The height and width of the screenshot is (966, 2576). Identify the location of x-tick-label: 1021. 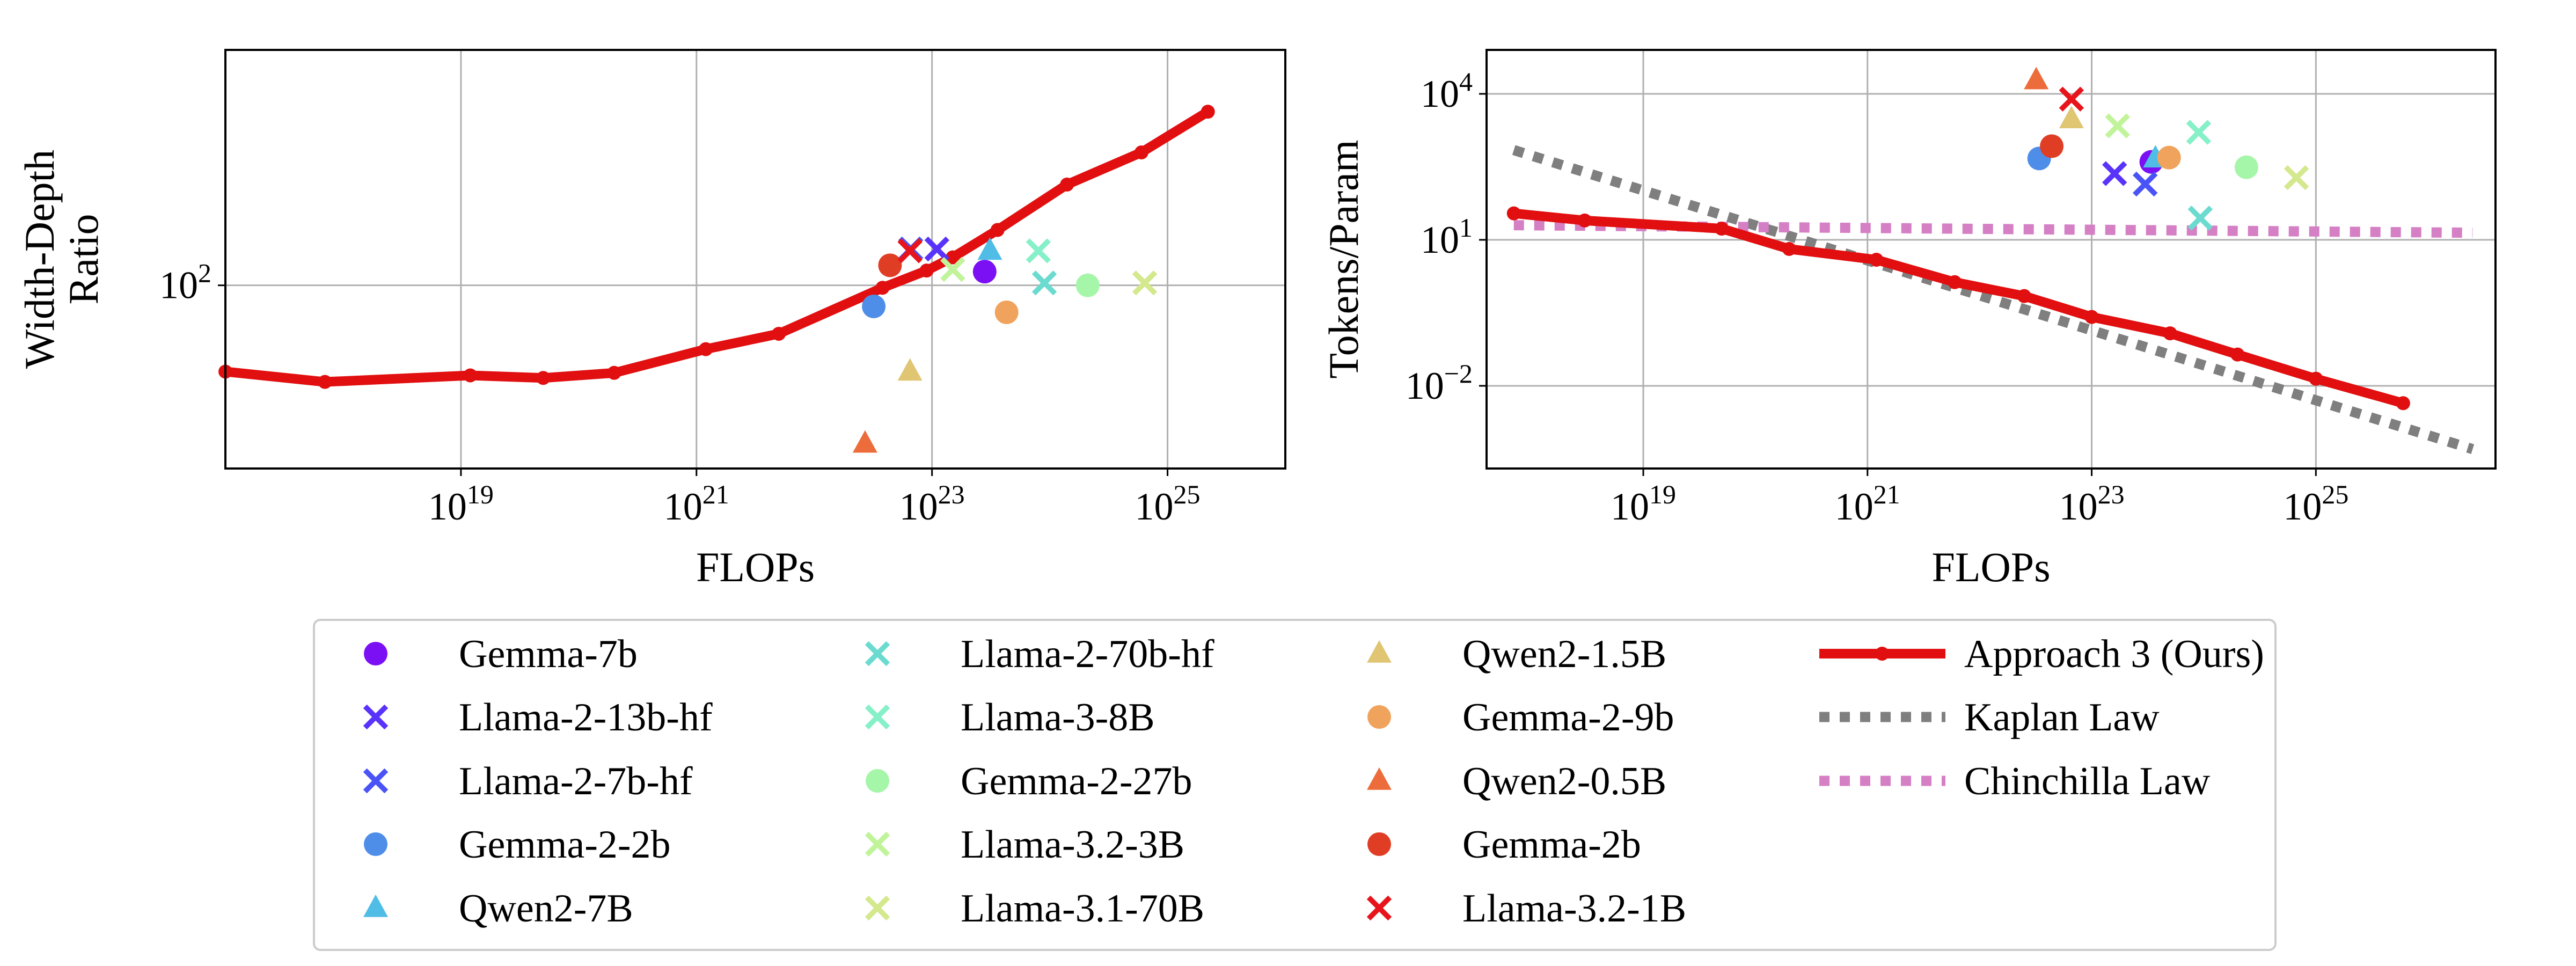
(1867, 503).